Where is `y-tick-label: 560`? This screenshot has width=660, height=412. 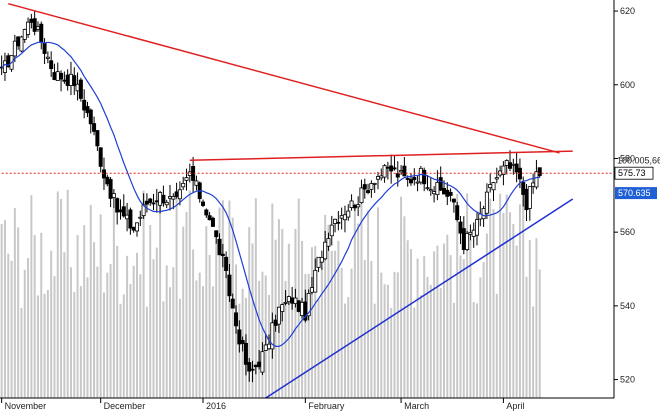 y-tick-label: 560 is located at coordinates (627, 232).